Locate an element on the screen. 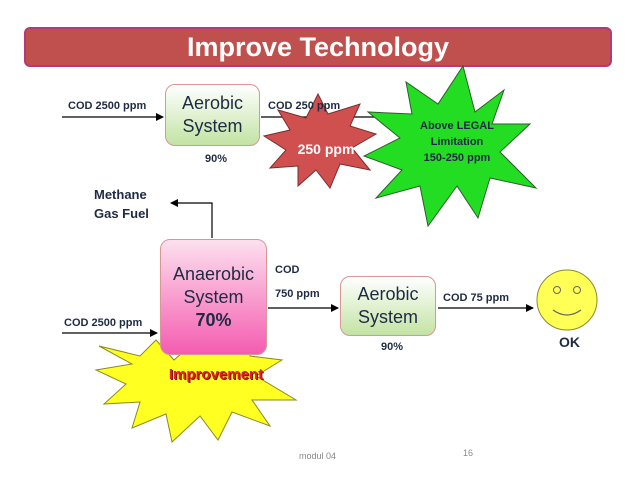 The image size is (638, 478). legal-limit-burst is located at coordinates (450, 146).